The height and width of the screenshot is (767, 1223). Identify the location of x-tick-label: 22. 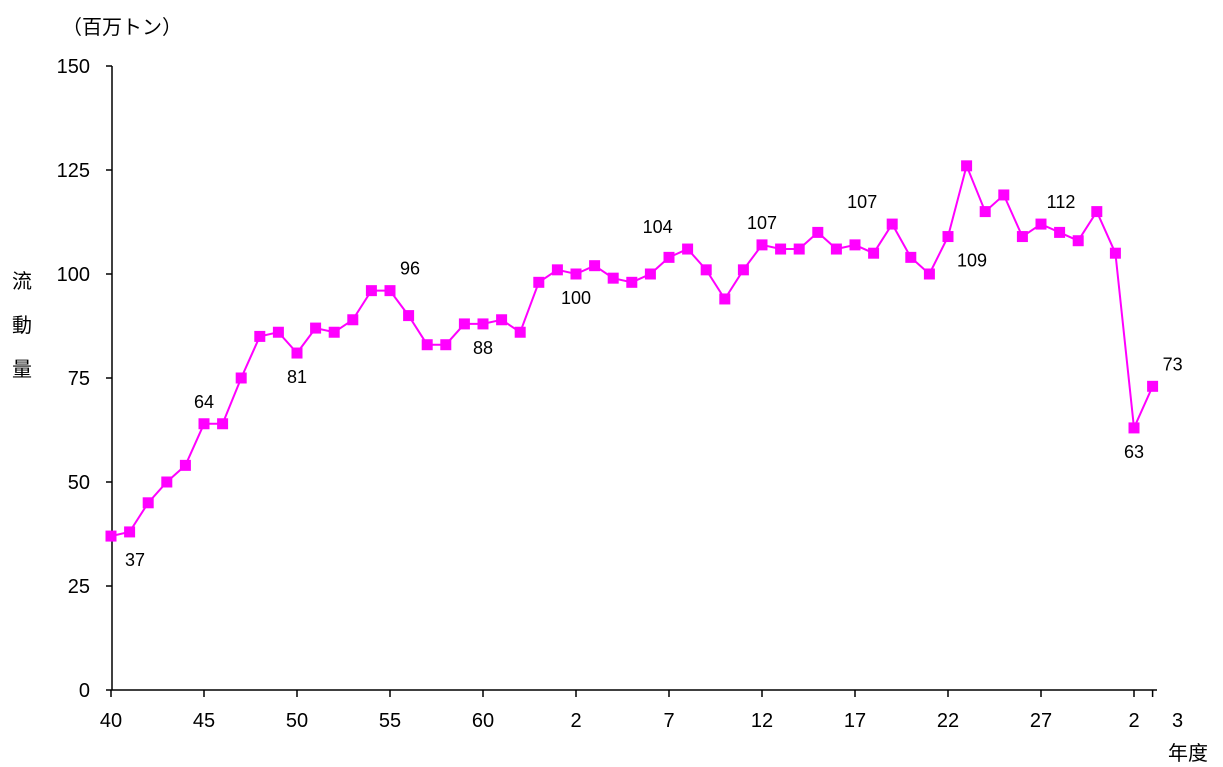
(948, 721).